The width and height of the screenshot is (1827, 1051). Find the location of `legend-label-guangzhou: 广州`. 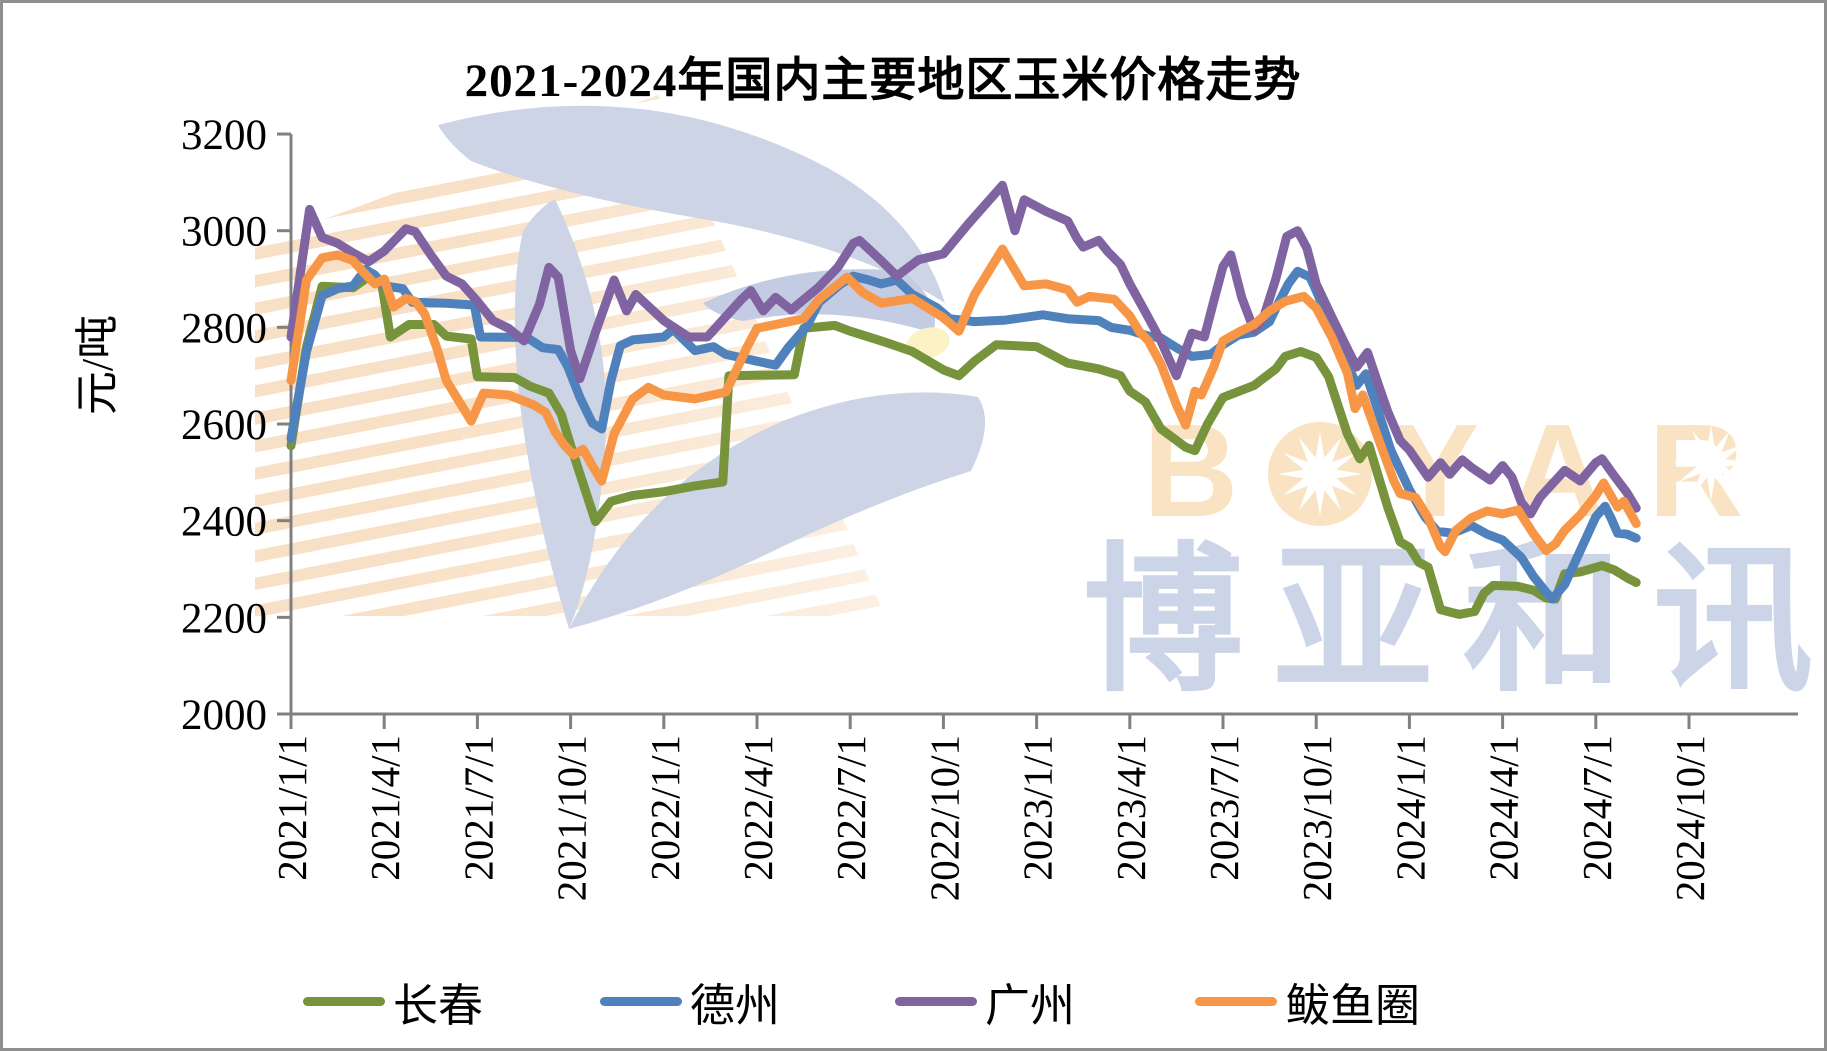

legend-label-guangzhou: 广州 is located at coordinates (1030, 1005).